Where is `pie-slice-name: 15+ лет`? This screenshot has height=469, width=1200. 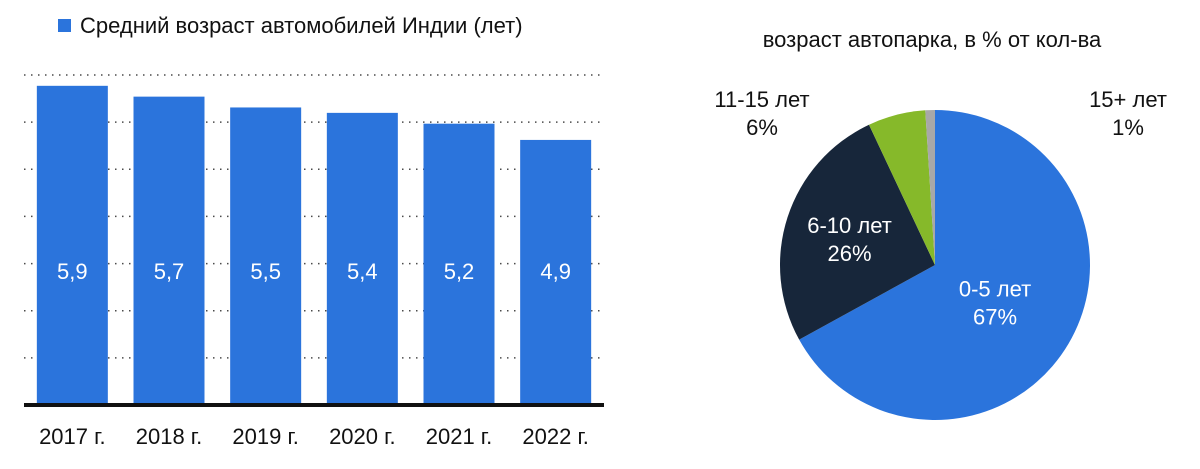
pie-slice-name: 15+ лет is located at coordinates (1128, 99).